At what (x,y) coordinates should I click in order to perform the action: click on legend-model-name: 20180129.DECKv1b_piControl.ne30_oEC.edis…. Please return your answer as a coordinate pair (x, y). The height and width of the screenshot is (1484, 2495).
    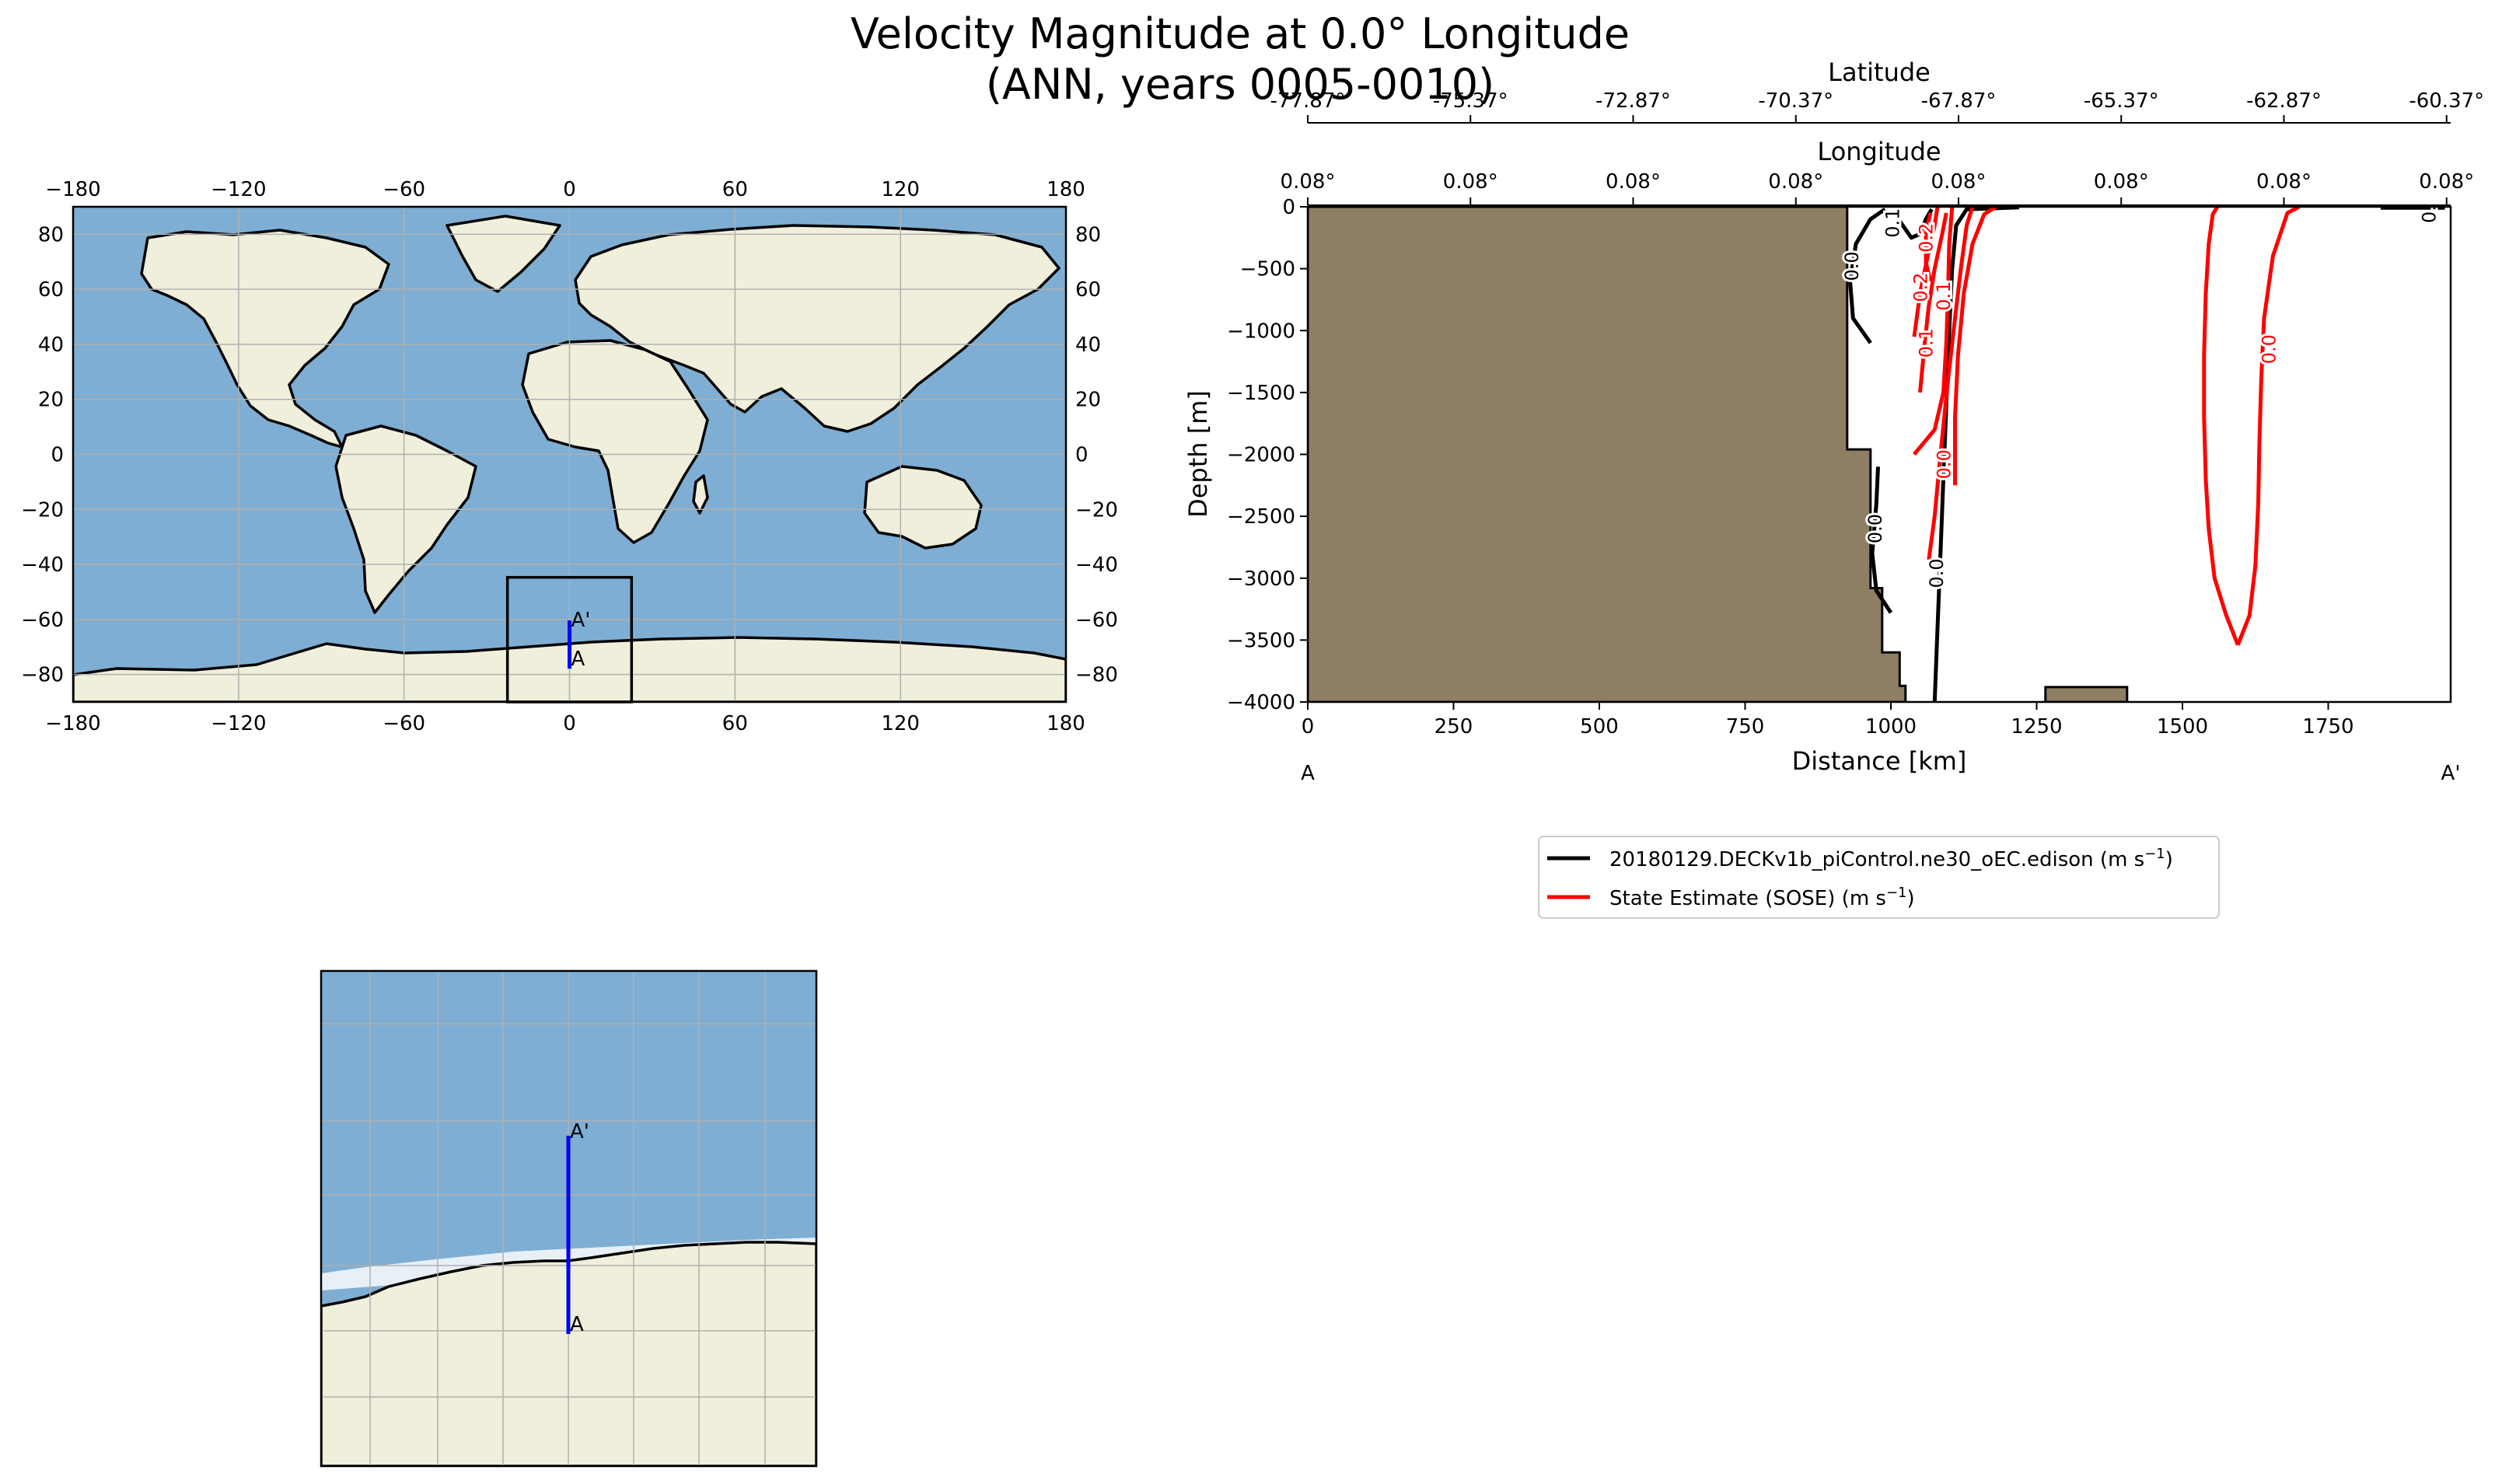
    Looking at the image, I should click on (1851, 859).